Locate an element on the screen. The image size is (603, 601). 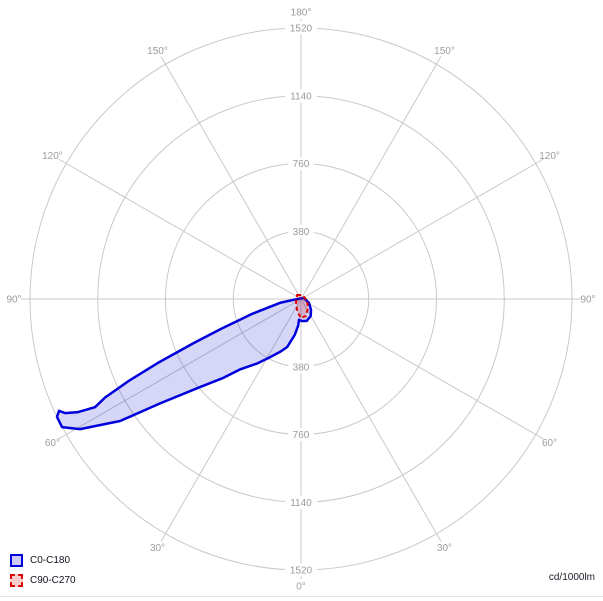
legend: C0-C180 C90-C270 is located at coordinates (43, 570).